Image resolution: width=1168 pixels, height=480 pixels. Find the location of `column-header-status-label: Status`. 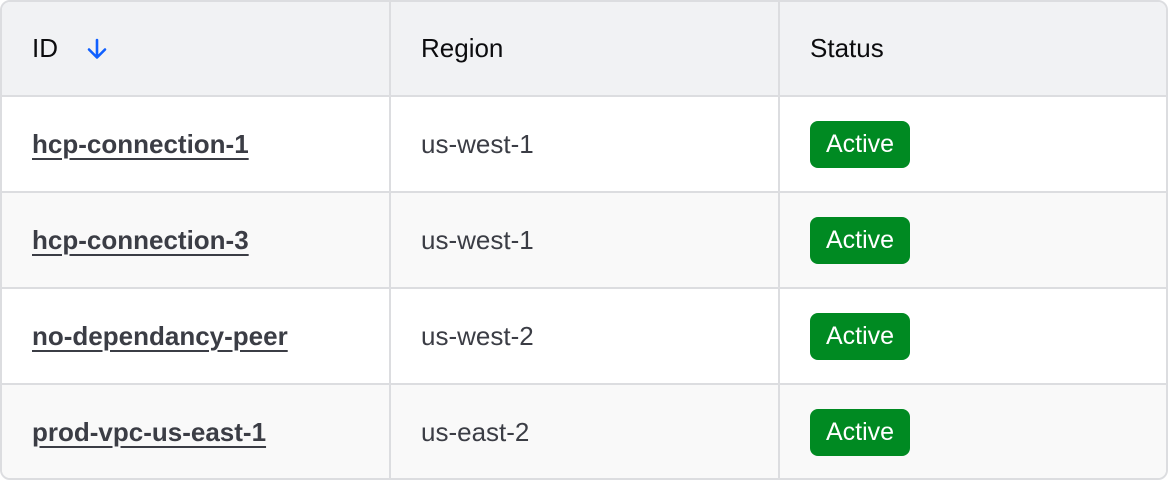

column-header-status-label: Status is located at coordinates (847, 48).